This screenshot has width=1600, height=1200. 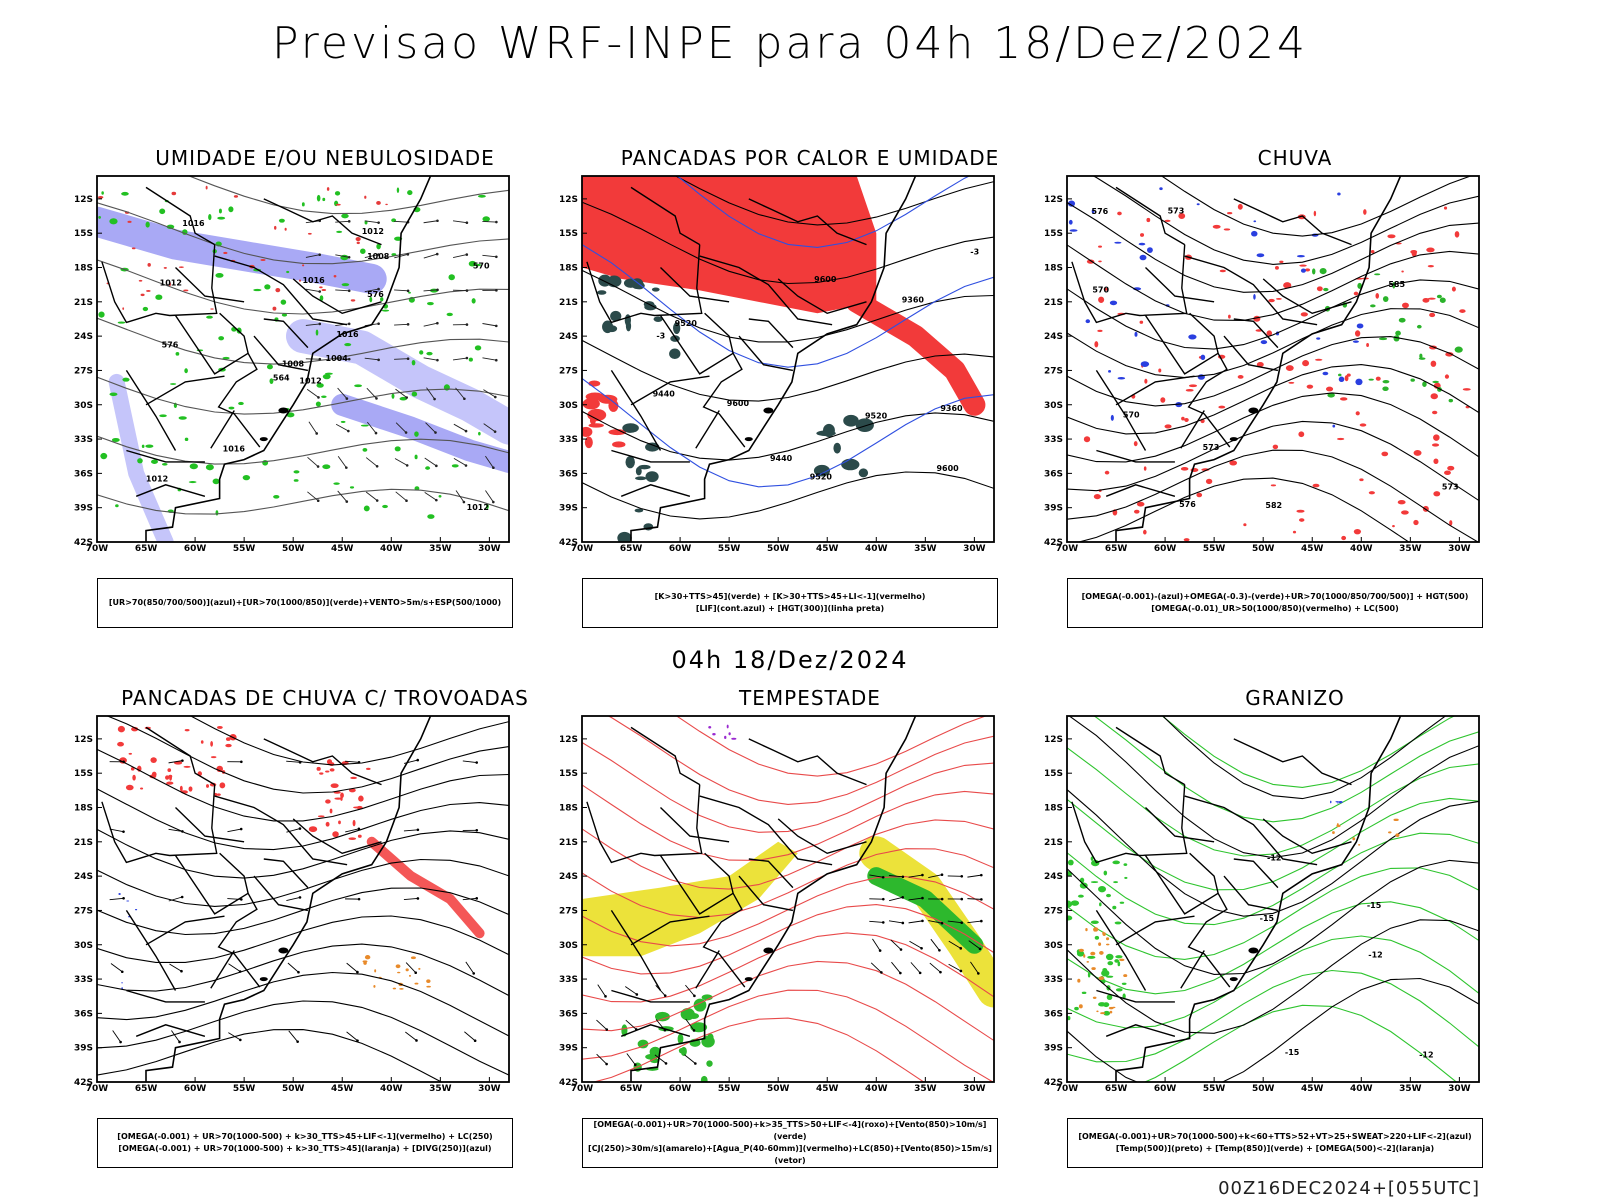 I want to click on geopotential-height, so click(x=788, y=243).